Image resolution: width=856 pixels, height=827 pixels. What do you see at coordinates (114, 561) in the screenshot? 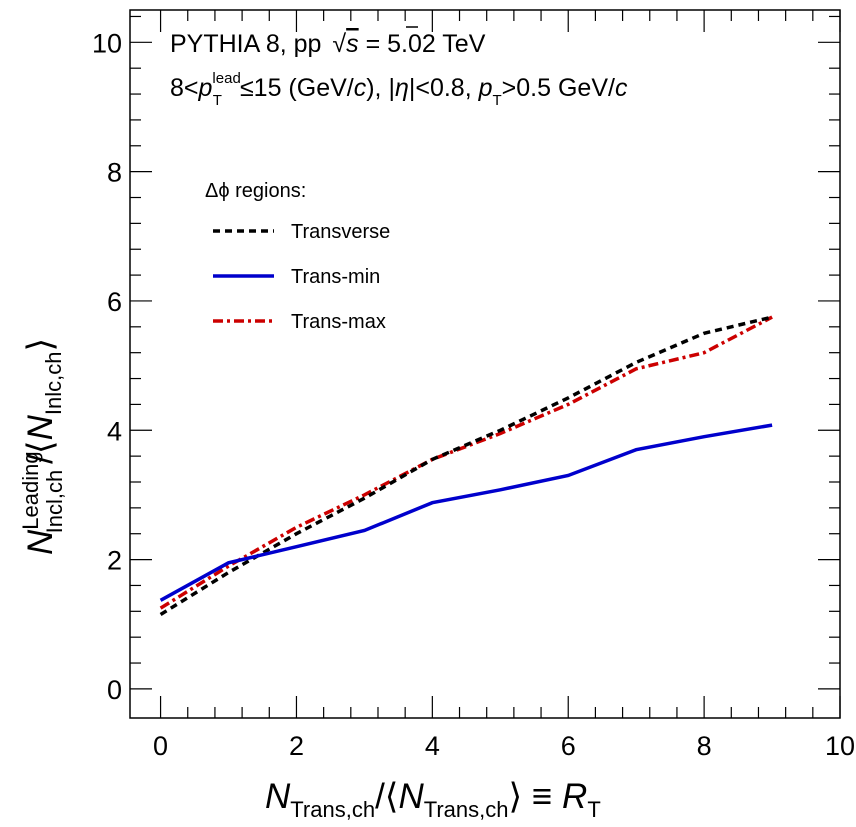
I see `y-tick-label: 2` at bounding box center [114, 561].